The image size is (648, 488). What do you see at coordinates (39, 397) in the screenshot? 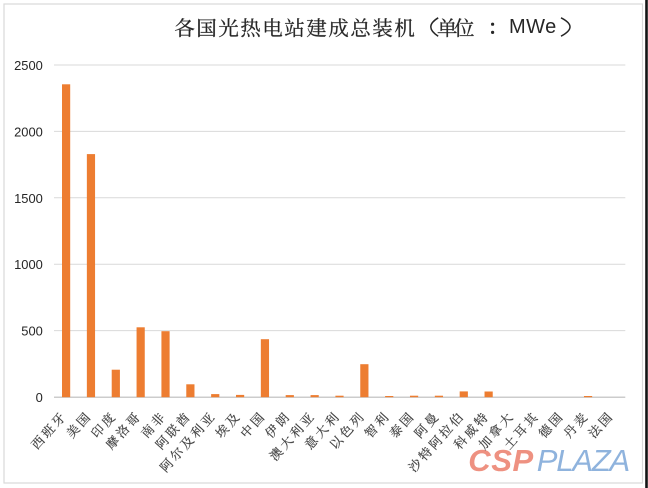
I see `svg-text: 0` at bounding box center [39, 397].